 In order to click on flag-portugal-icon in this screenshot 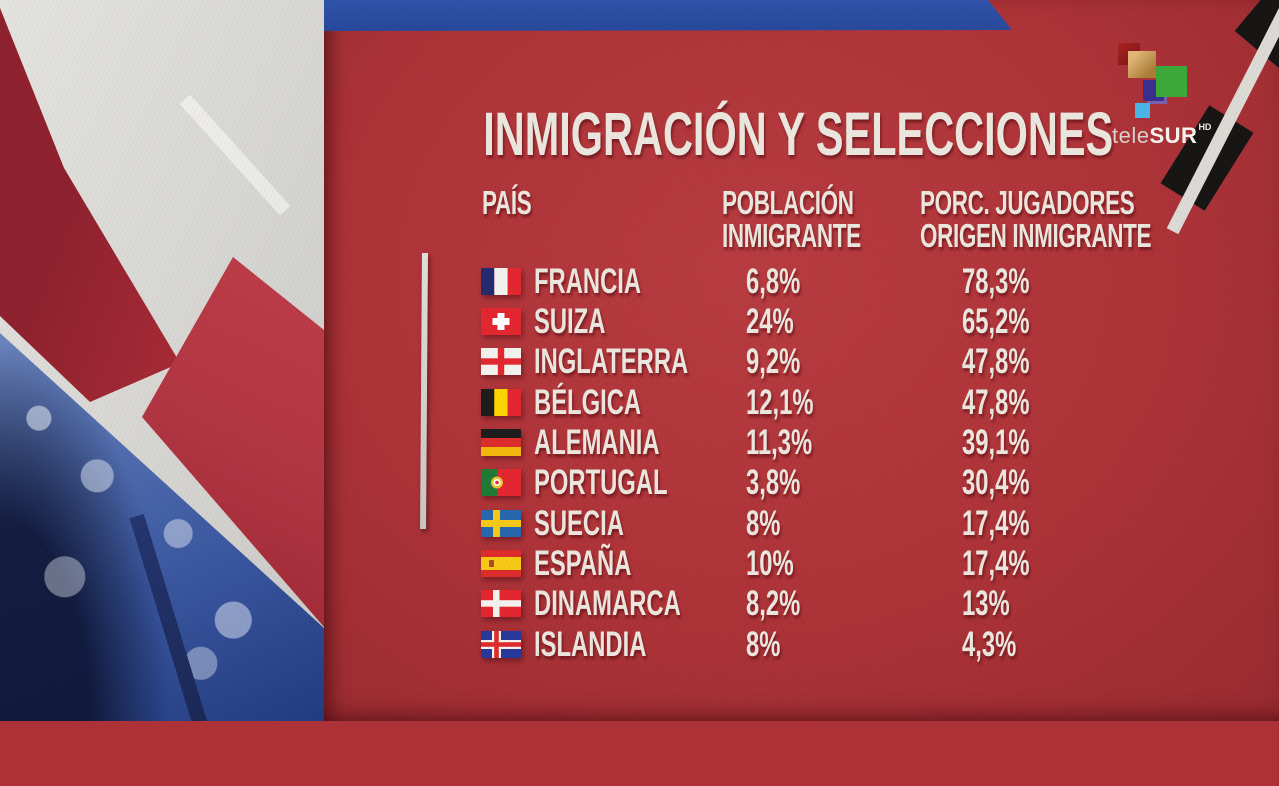, I will do `click(507, 483)`.